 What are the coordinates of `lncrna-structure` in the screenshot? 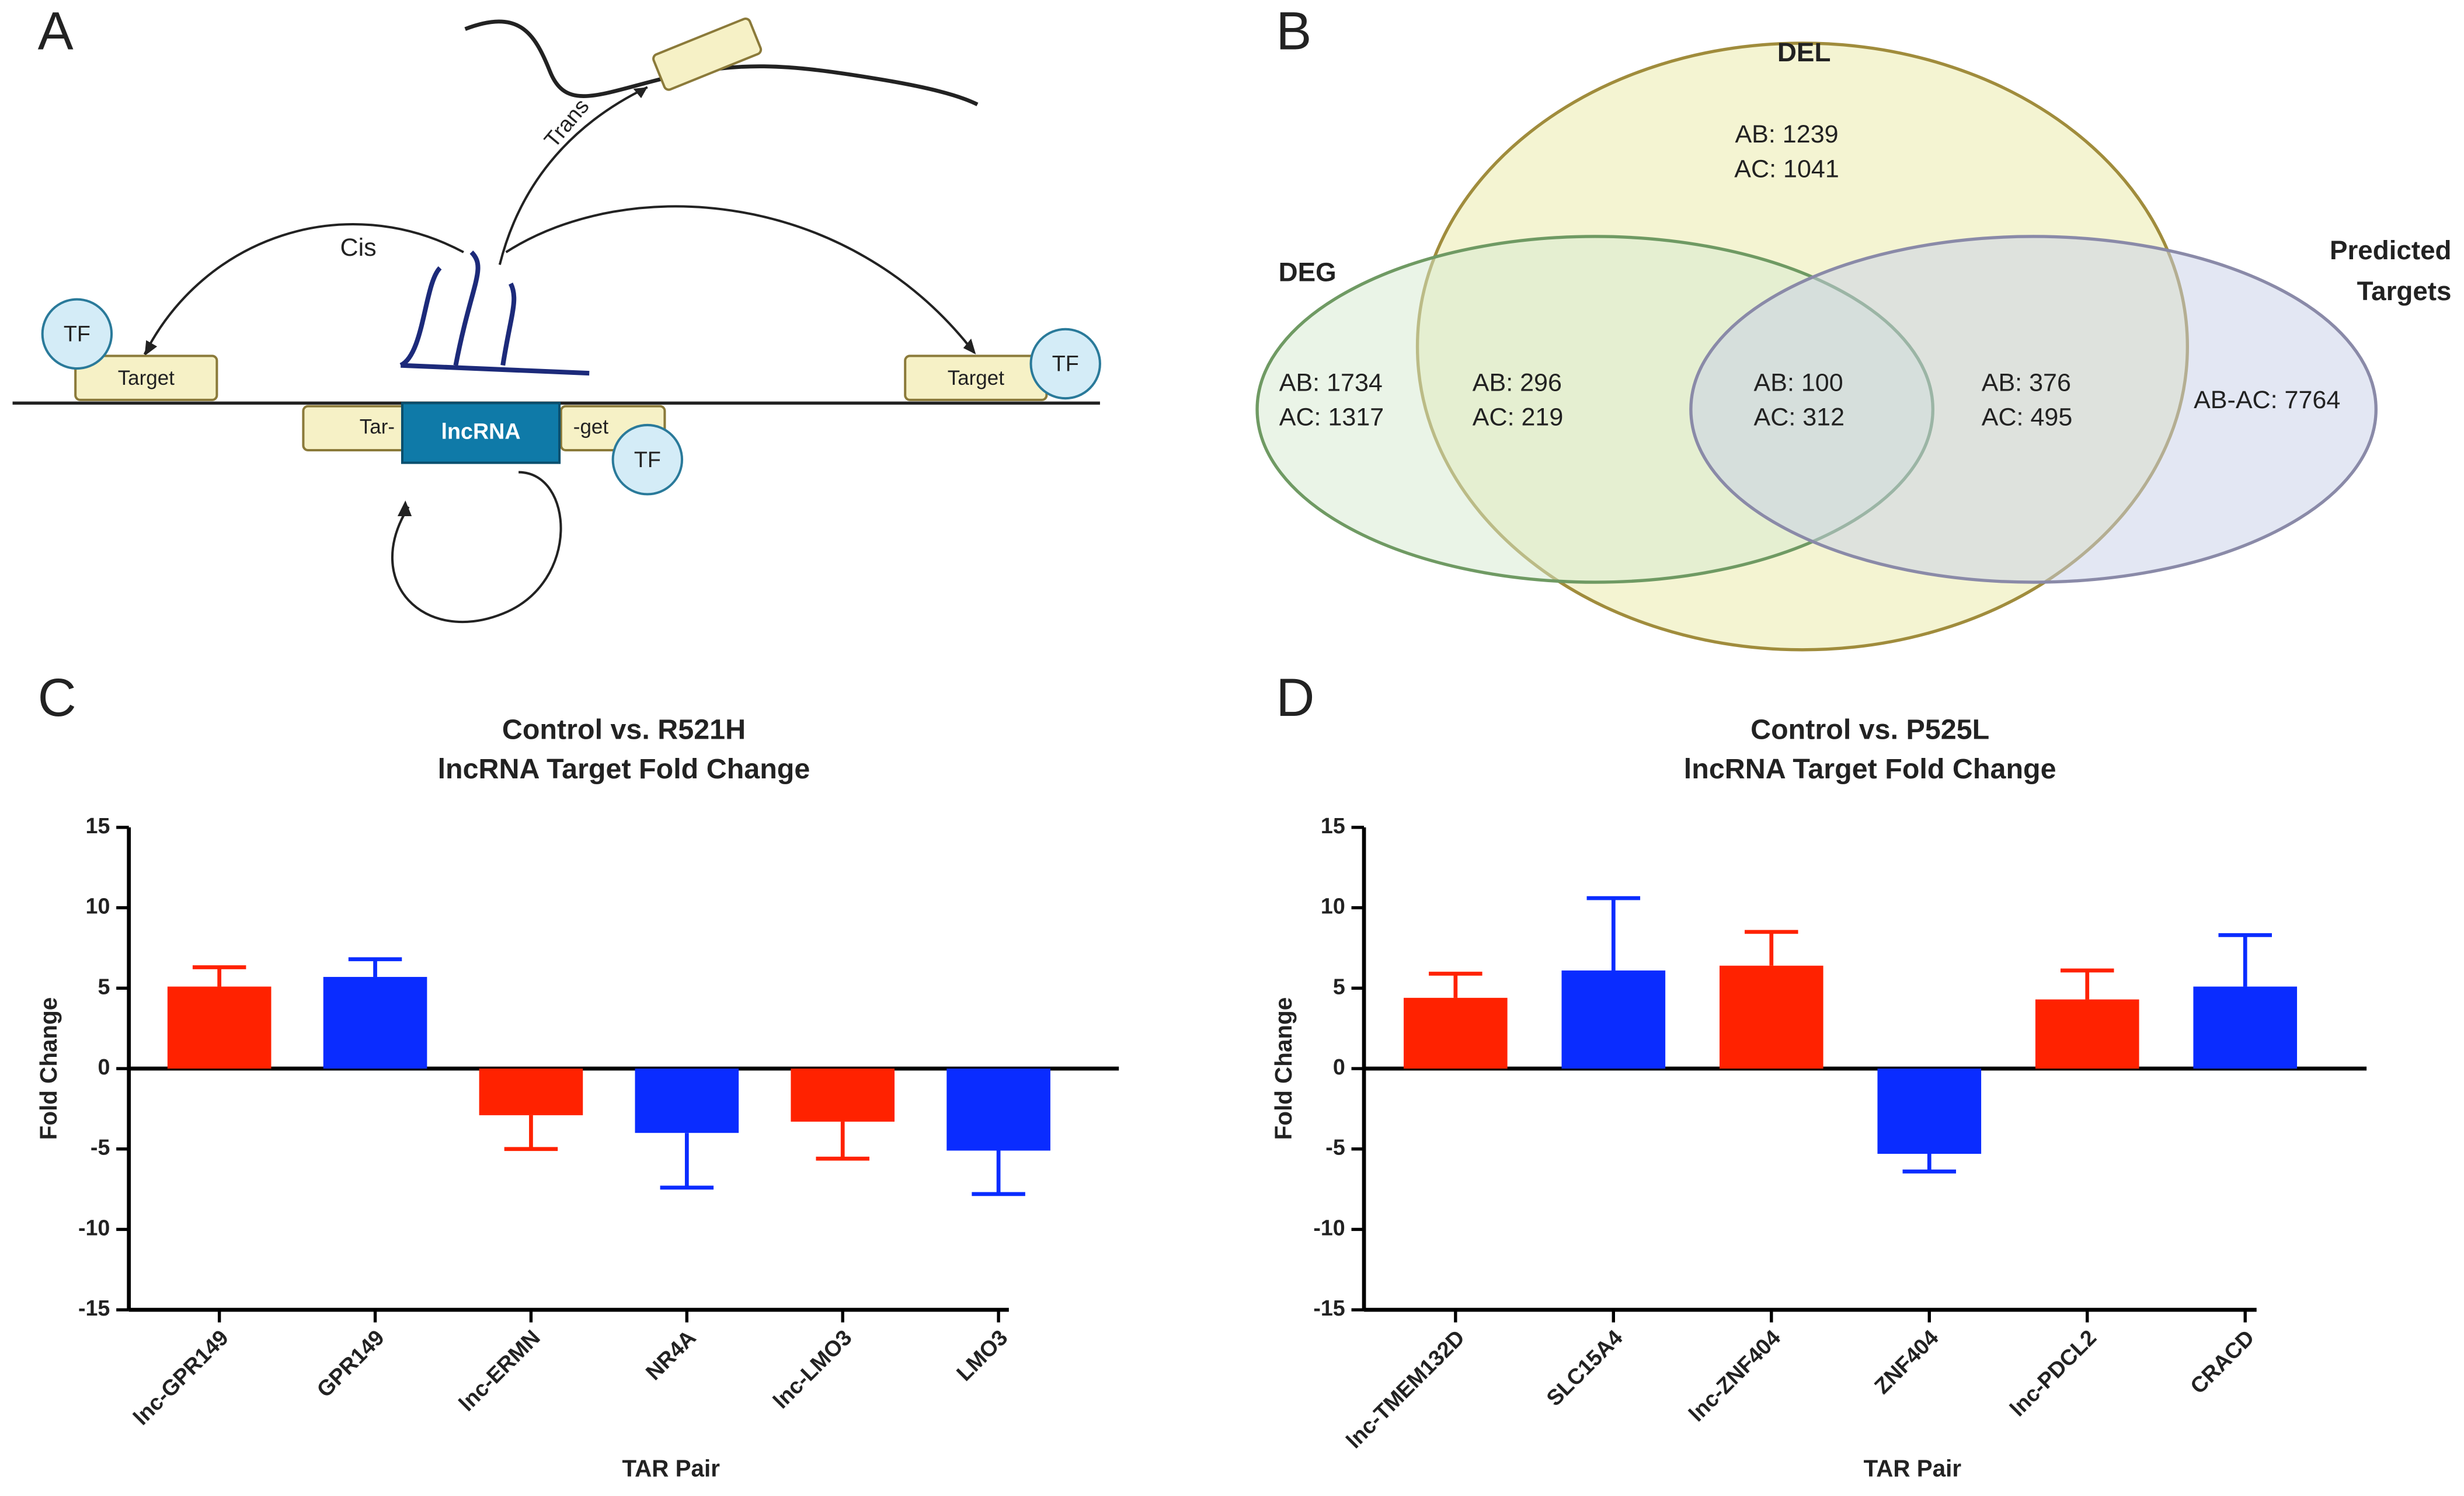 It's located at (494, 313).